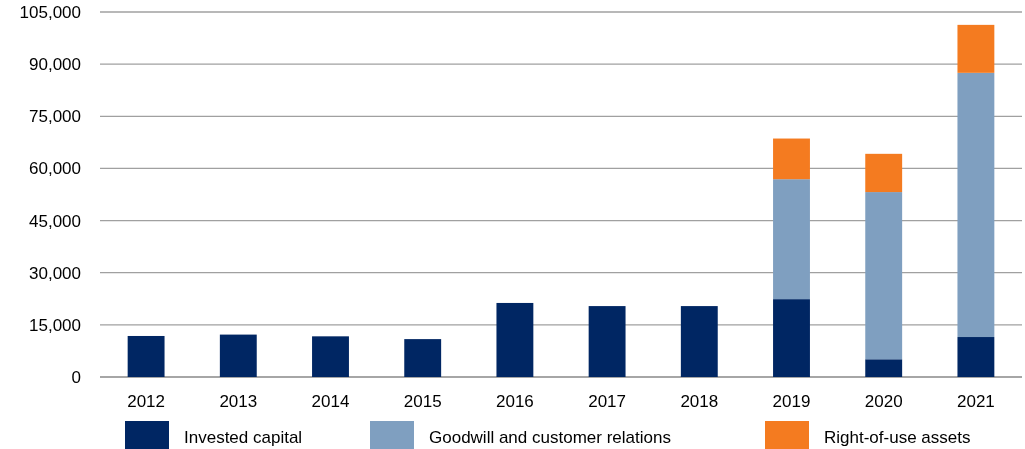  Describe the element at coordinates (883, 401) in the screenshot. I see `x-tick-label: 2020` at that location.